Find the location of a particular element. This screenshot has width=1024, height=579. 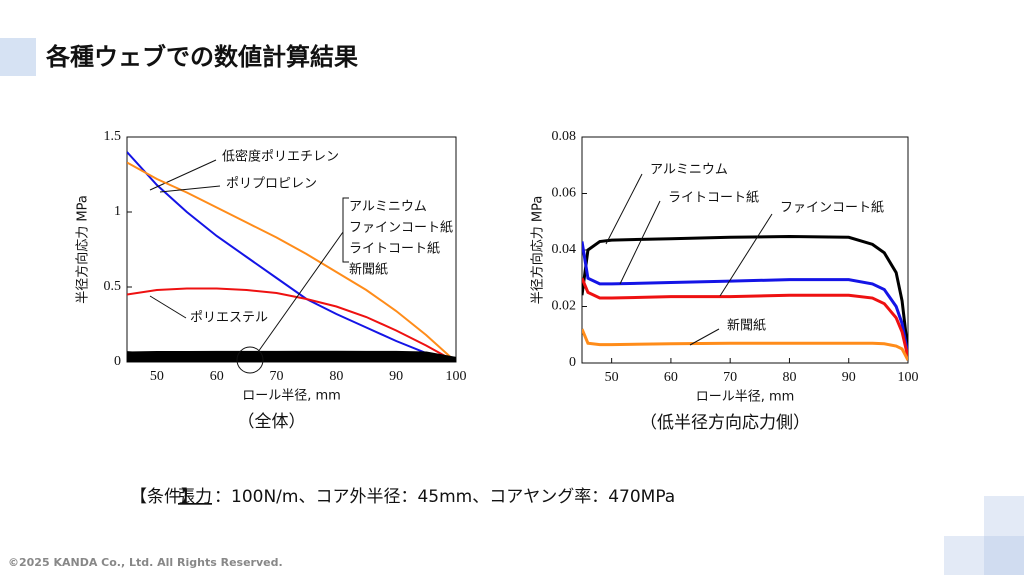

y-tick-label: 1 is located at coordinates (117, 211).